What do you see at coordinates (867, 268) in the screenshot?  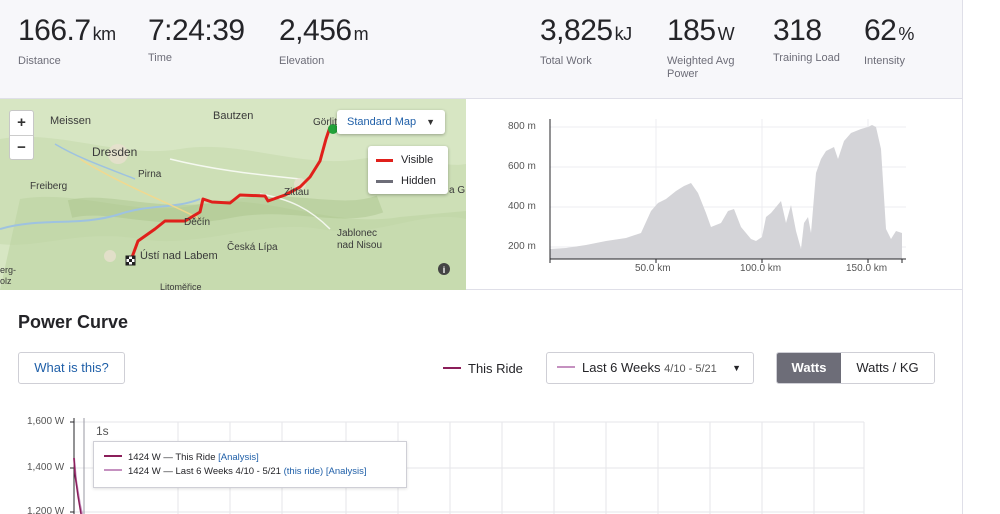 I see `elevation-x-label: 150.0 km` at bounding box center [867, 268].